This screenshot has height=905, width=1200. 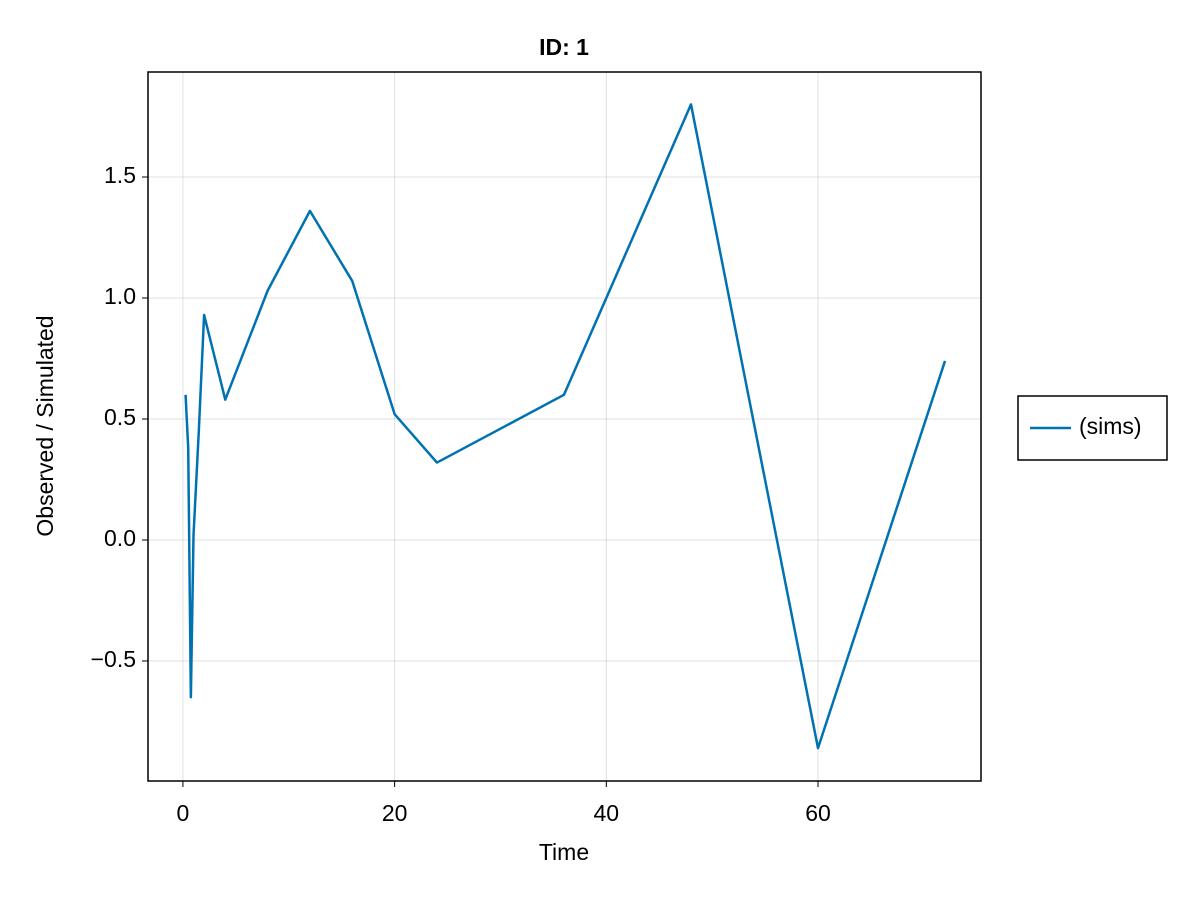 What do you see at coordinates (564, 47) in the screenshot?
I see `chart-title: ID: 1` at bounding box center [564, 47].